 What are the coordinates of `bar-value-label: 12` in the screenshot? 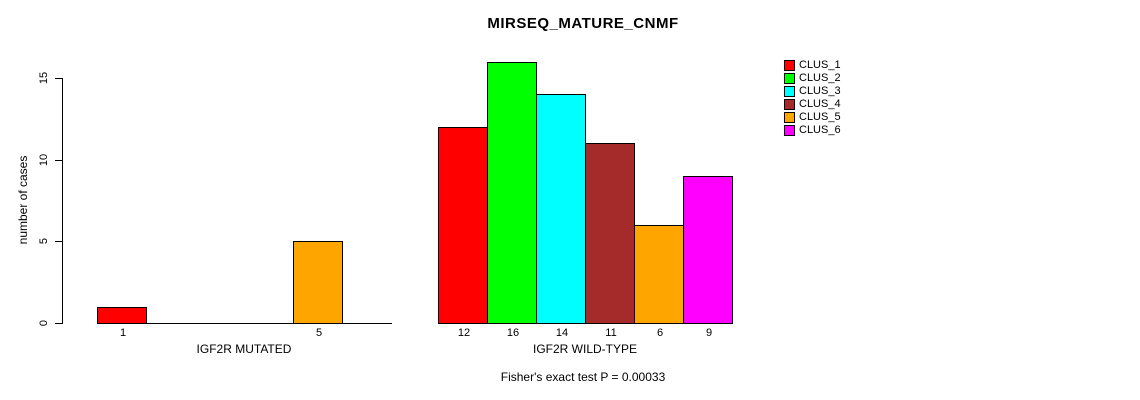 It's located at (464, 333).